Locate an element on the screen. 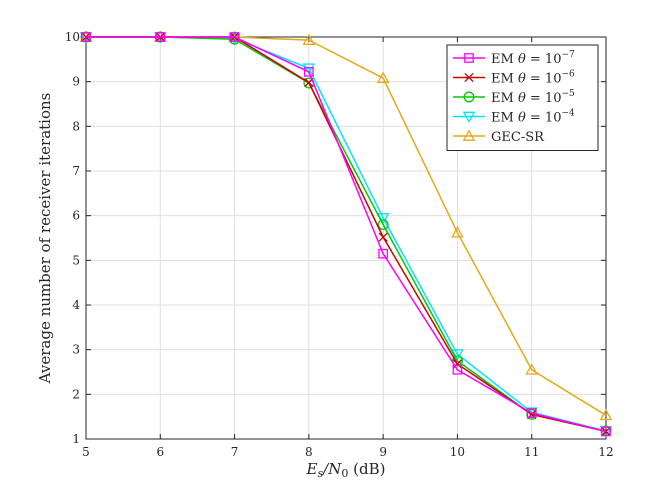 This screenshot has width=664, height=499. y-tick-label: 9 is located at coordinates (76, 82).